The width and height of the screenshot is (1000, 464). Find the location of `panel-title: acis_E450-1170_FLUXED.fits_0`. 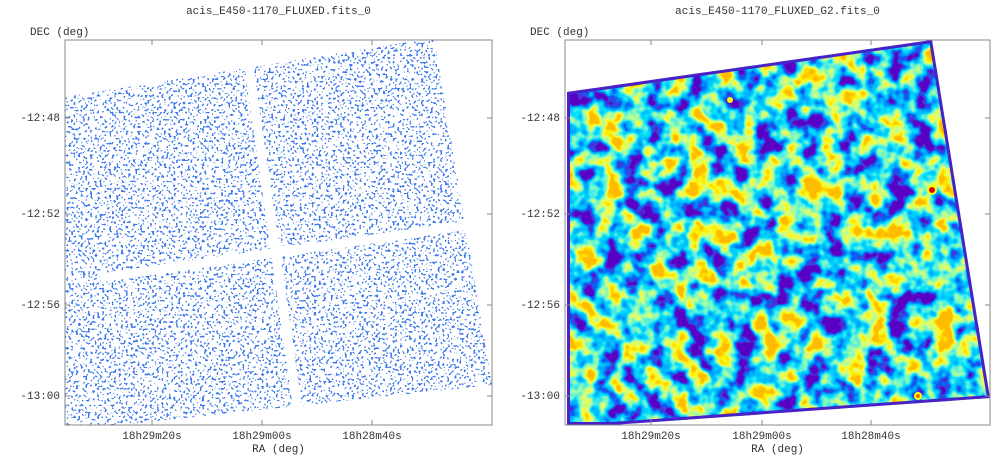

panel-title: acis_E450-1170_FLUXED.fits_0 is located at coordinates (278, 12).